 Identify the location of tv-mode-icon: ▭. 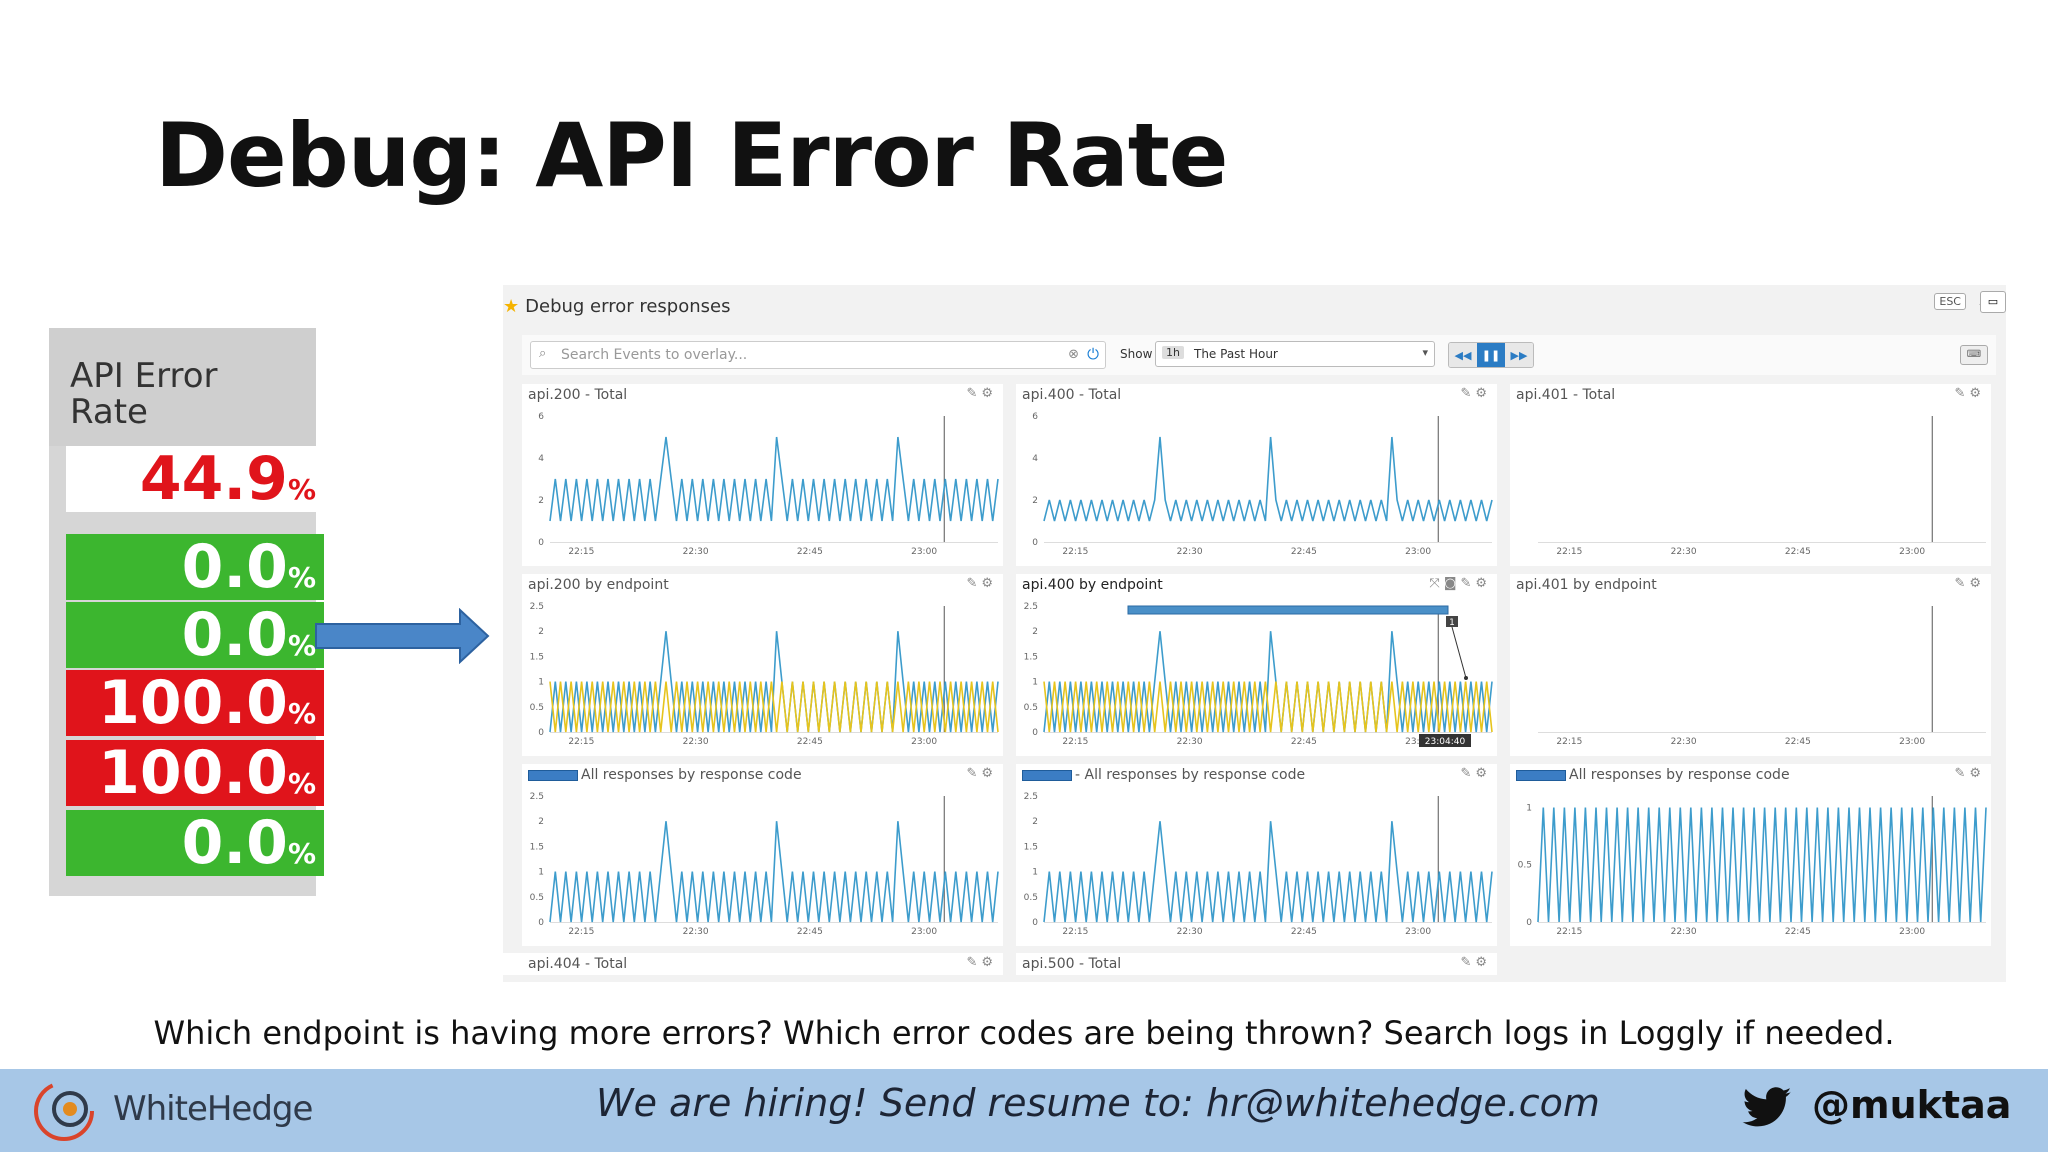
(1993, 302).